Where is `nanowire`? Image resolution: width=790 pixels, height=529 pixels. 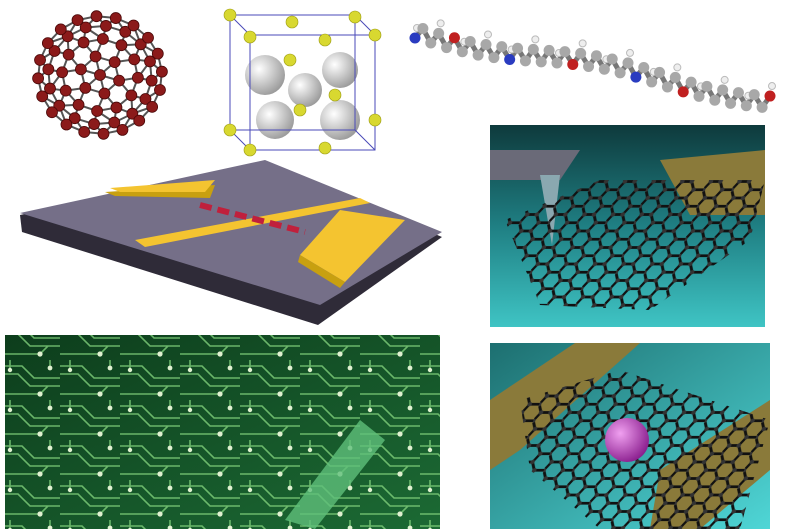 nanowire is located at coordinates (252, 218).